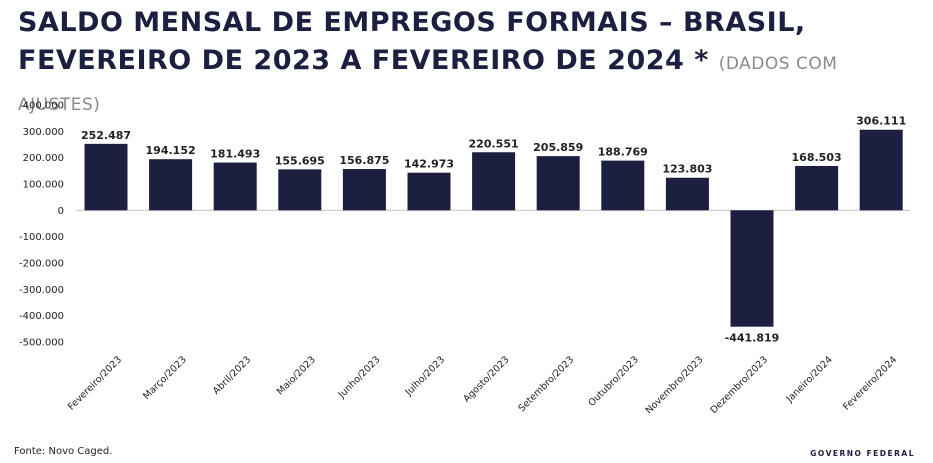 The height and width of the screenshot is (463, 933). I want to click on bar-value-label: 188.769, so click(623, 152).